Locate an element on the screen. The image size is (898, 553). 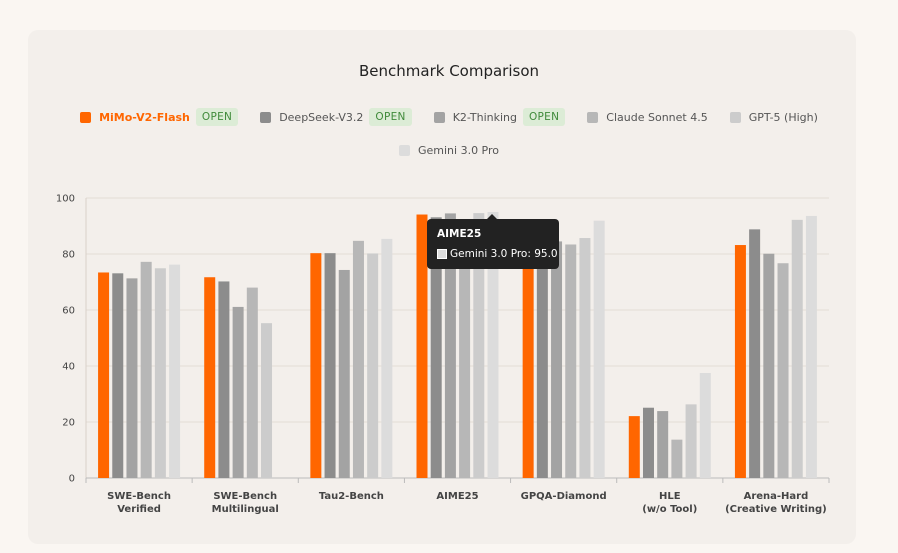
legend-row: Gemini 3.0 Pro is located at coordinates (449, 150).